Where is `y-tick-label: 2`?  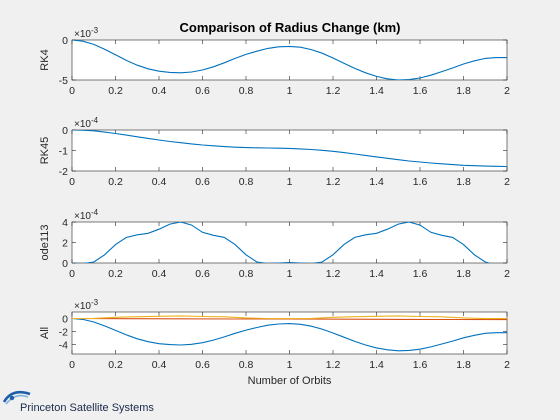
y-tick-label: 2 is located at coordinates (65, 244).